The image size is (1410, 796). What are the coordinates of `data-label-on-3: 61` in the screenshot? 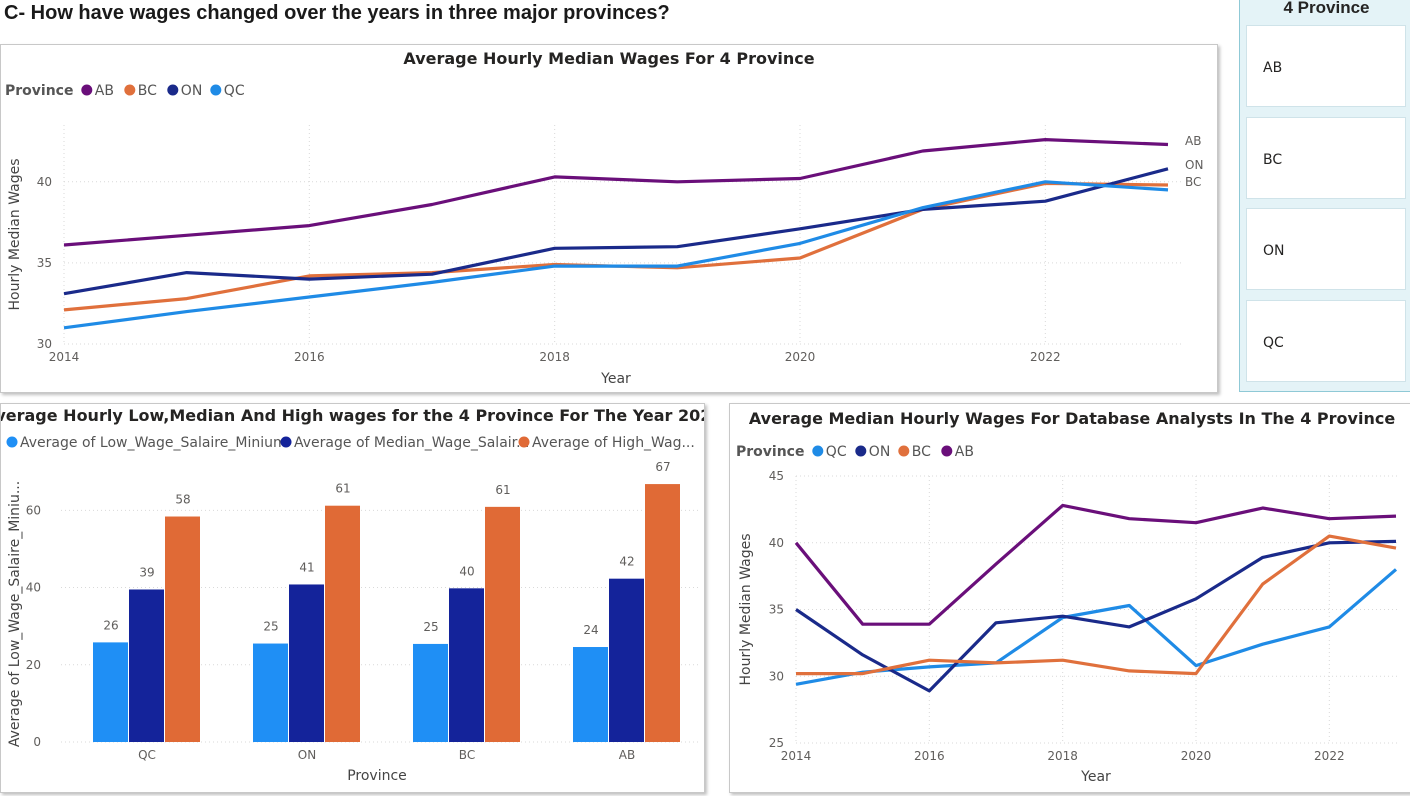 It's located at (342, 489).